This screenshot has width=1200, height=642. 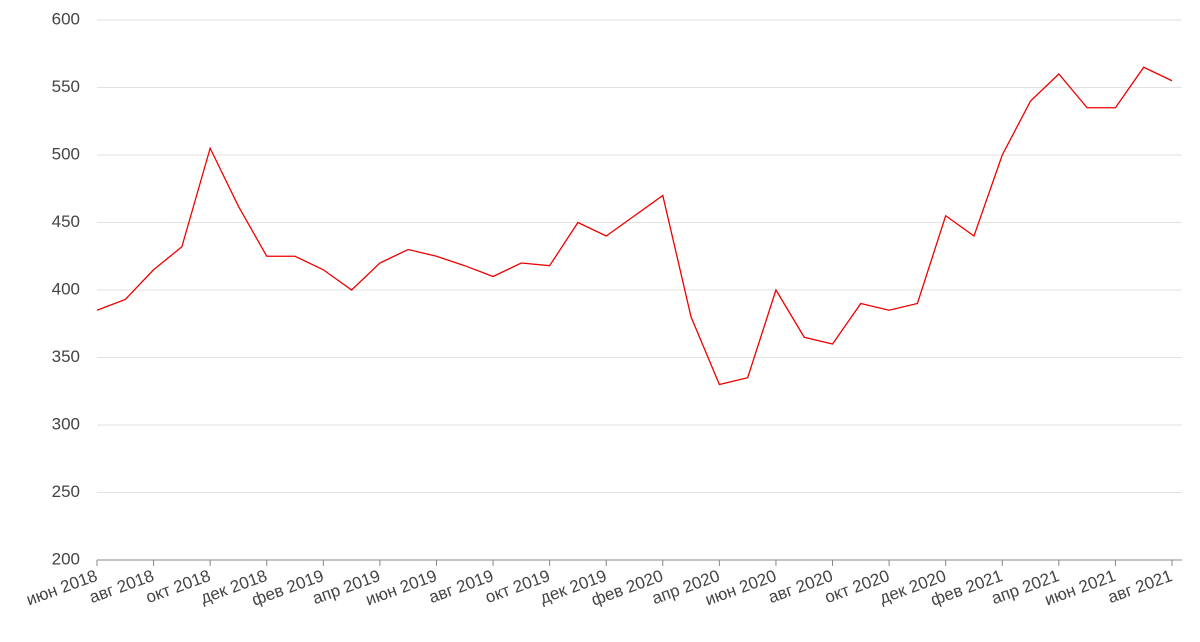 I want to click on y-tick-label: 500, so click(x=66, y=153).